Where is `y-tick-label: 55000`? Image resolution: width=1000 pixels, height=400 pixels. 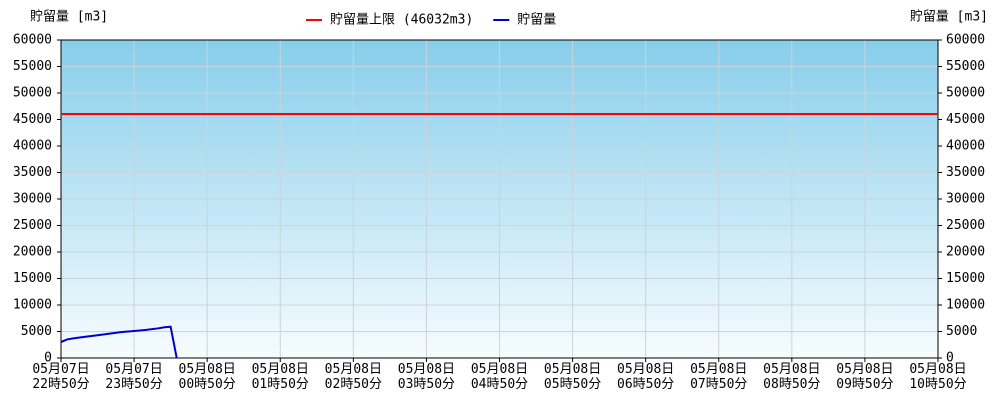
y-tick-label: 55000 is located at coordinates (32, 66).